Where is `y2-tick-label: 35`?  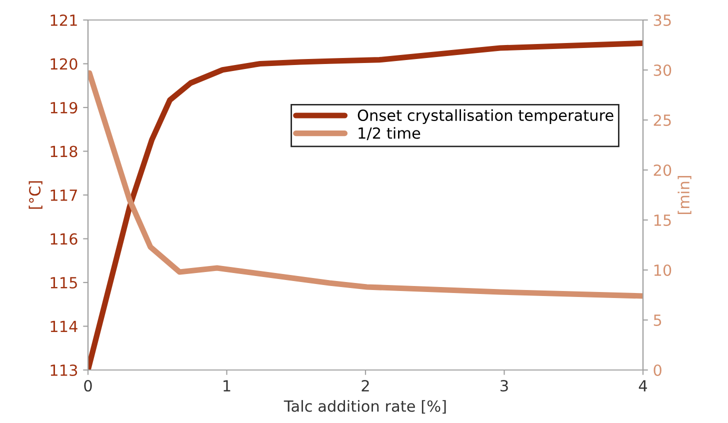 y2-tick-label: 35 is located at coordinates (662, 20).